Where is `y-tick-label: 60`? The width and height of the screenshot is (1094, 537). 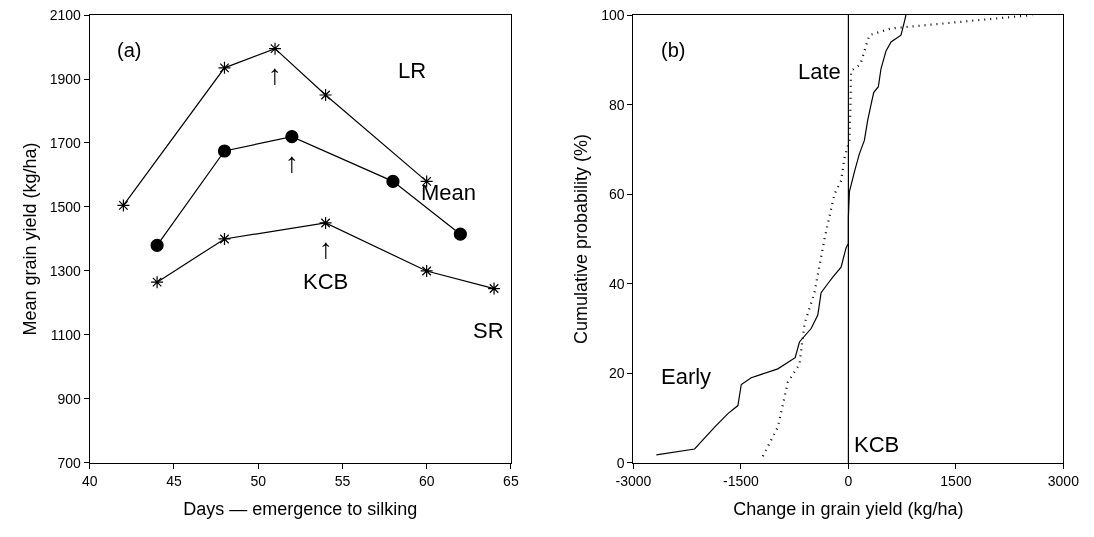 y-tick-label: 60 is located at coordinates (616, 194).